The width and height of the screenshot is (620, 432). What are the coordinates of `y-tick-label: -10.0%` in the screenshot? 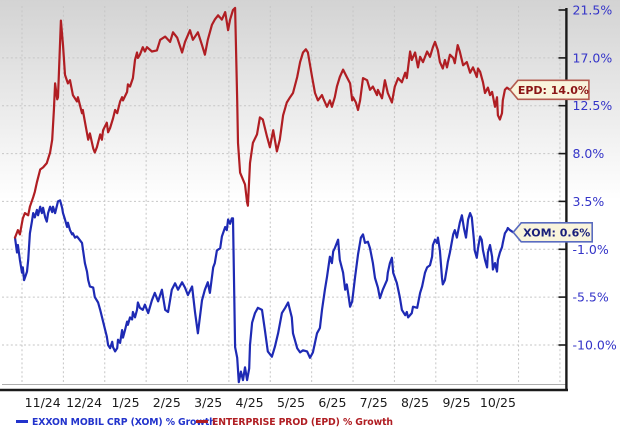 It's located at (595, 345).